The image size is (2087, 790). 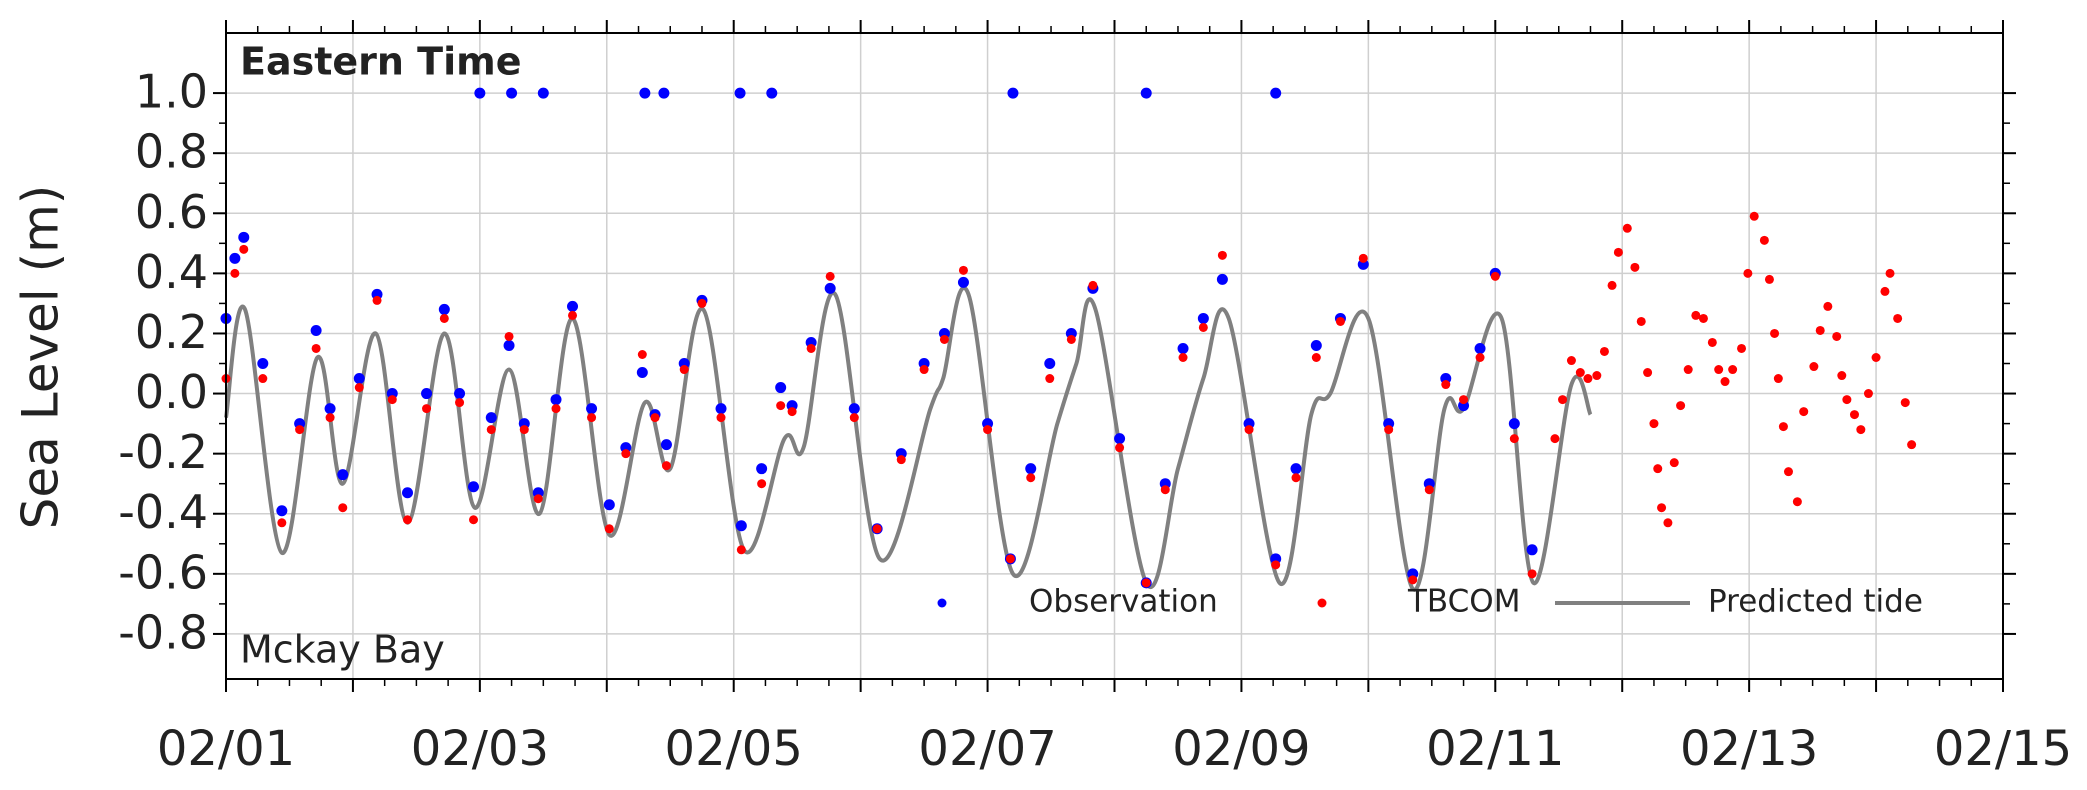 What do you see at coordinates (163, 632) in the screenshot?
I see `y-tick-label: -0.8` at bounding box center [163, 632].